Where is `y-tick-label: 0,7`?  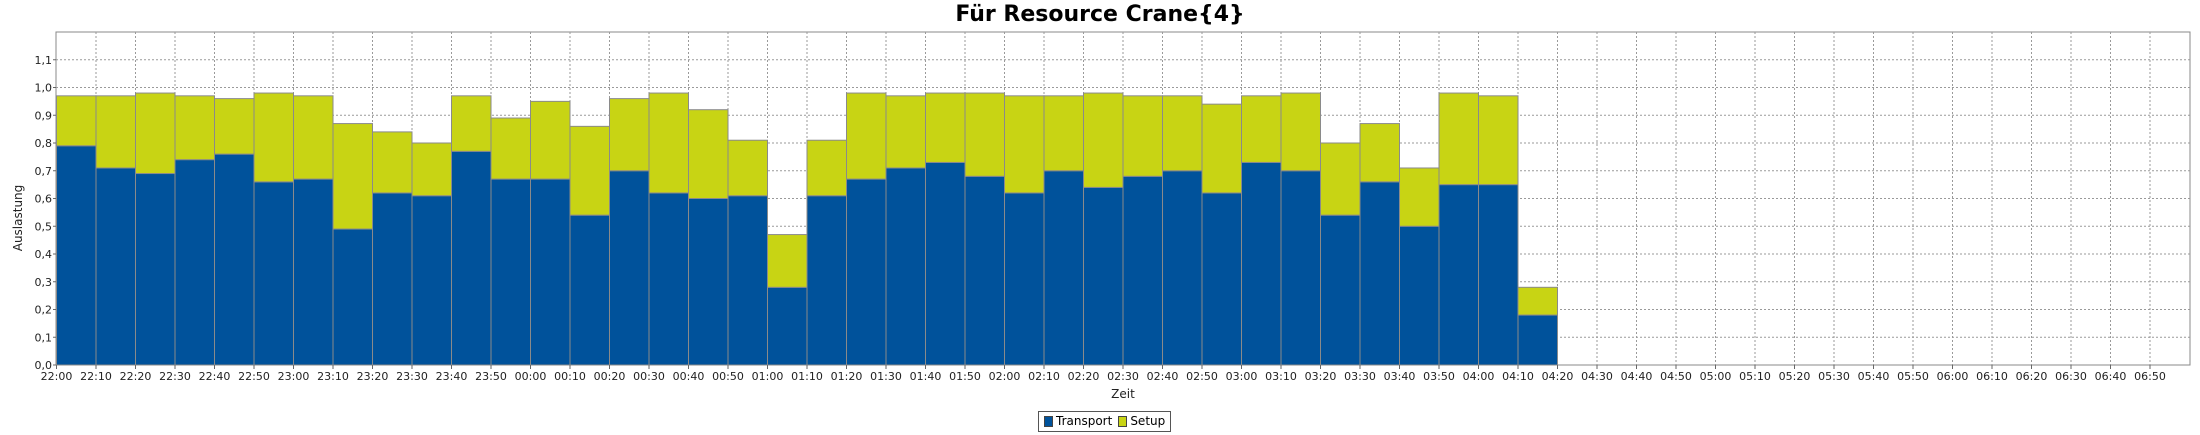
y-tick-label: 0,7 is located at coordinates (44, 171).